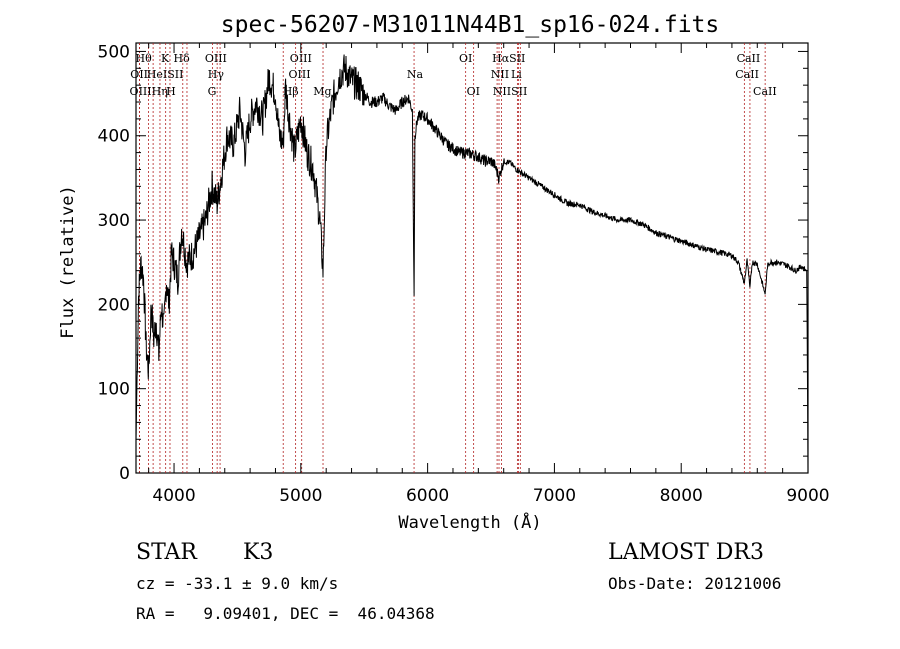 The image size is (900, 649). What do you see at coordinates (470, 25) in the screenshot?
I see `chart-title: spec-56207-M31011N44B1_sp16-024.fits` at bounding box center [470, 25].